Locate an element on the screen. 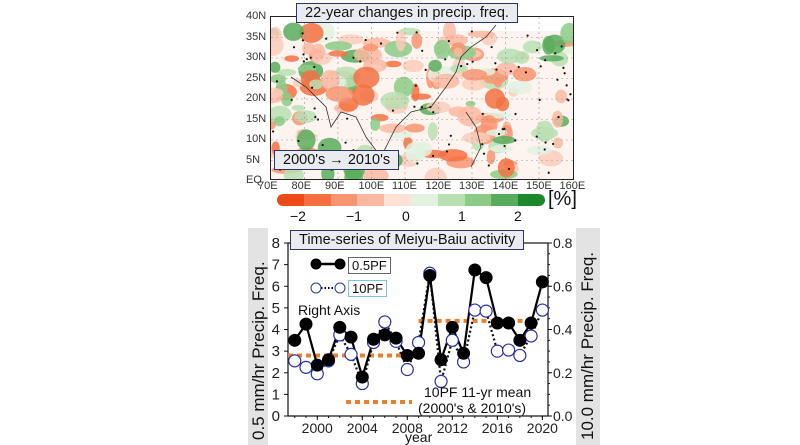 The image size is (800, 445). colorbar-tick-label: −2 is located at coordinates (298, 216).